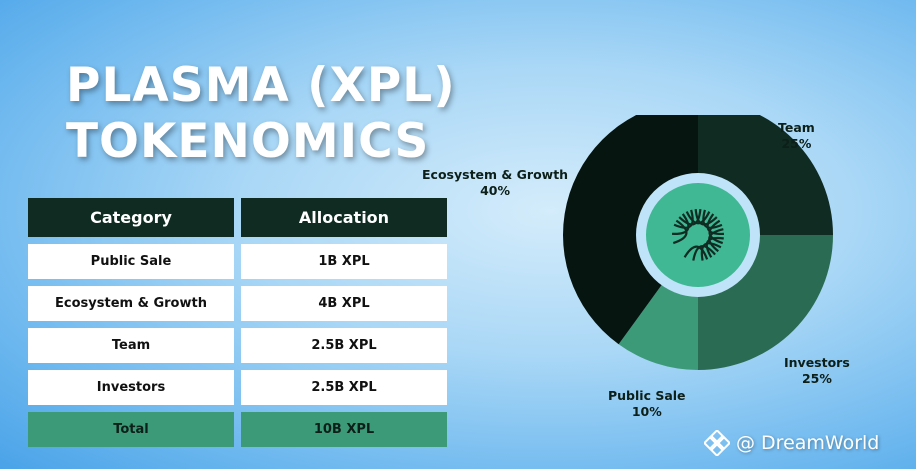 This screenshot has width=916, height=469. I want to click on page-title: PLASMA (XPL) TOKENOMICS, so click(261, 114).